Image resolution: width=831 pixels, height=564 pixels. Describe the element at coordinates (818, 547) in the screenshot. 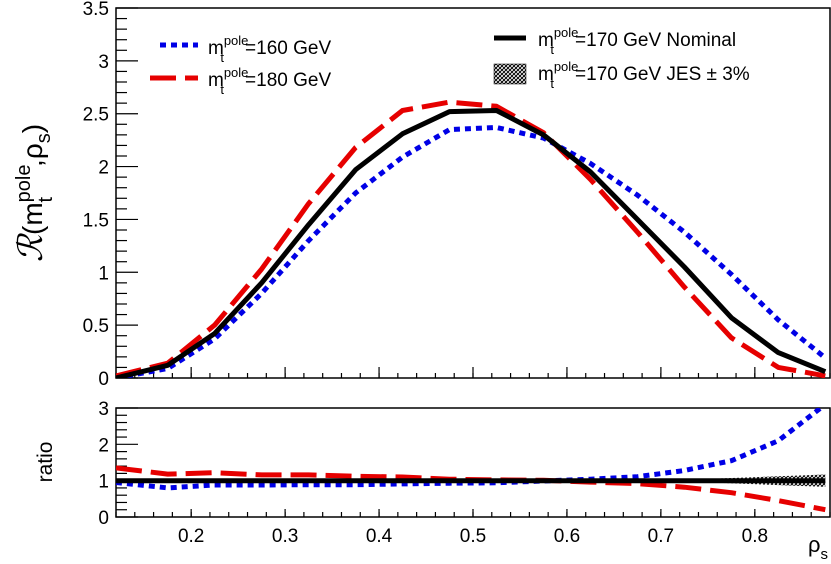

I see `x-axis-label: ρs` at that location.